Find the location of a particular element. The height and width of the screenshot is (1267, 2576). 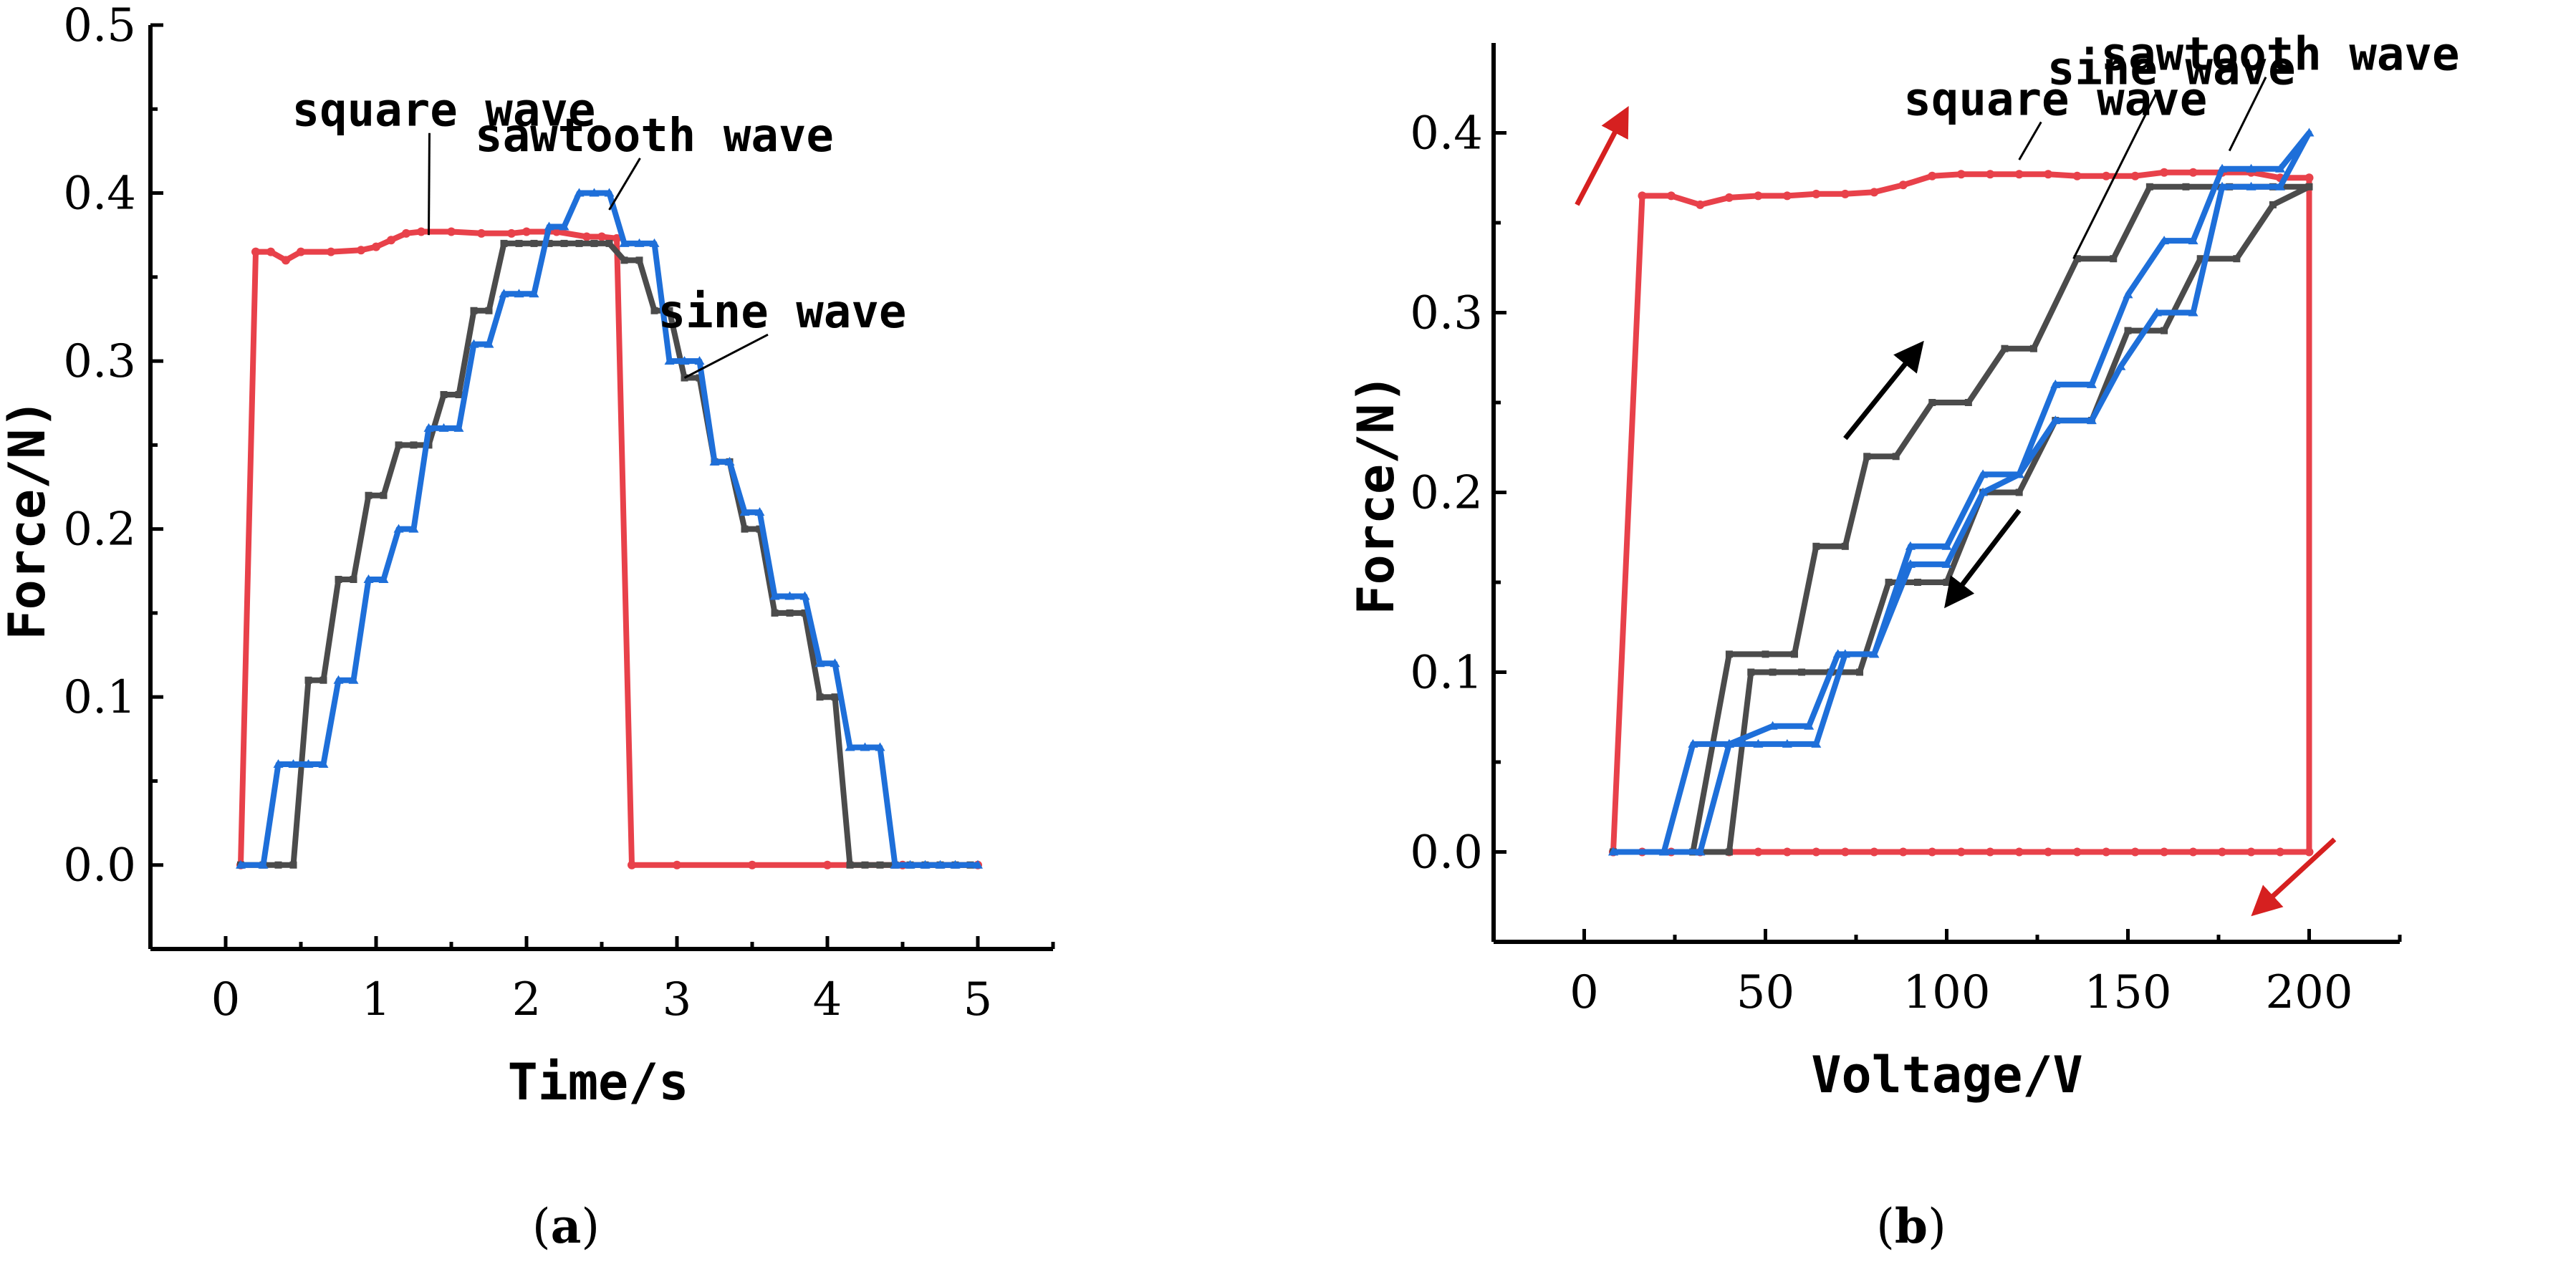

series-line-sine-wave-b is located at coordinates (1962, 519).